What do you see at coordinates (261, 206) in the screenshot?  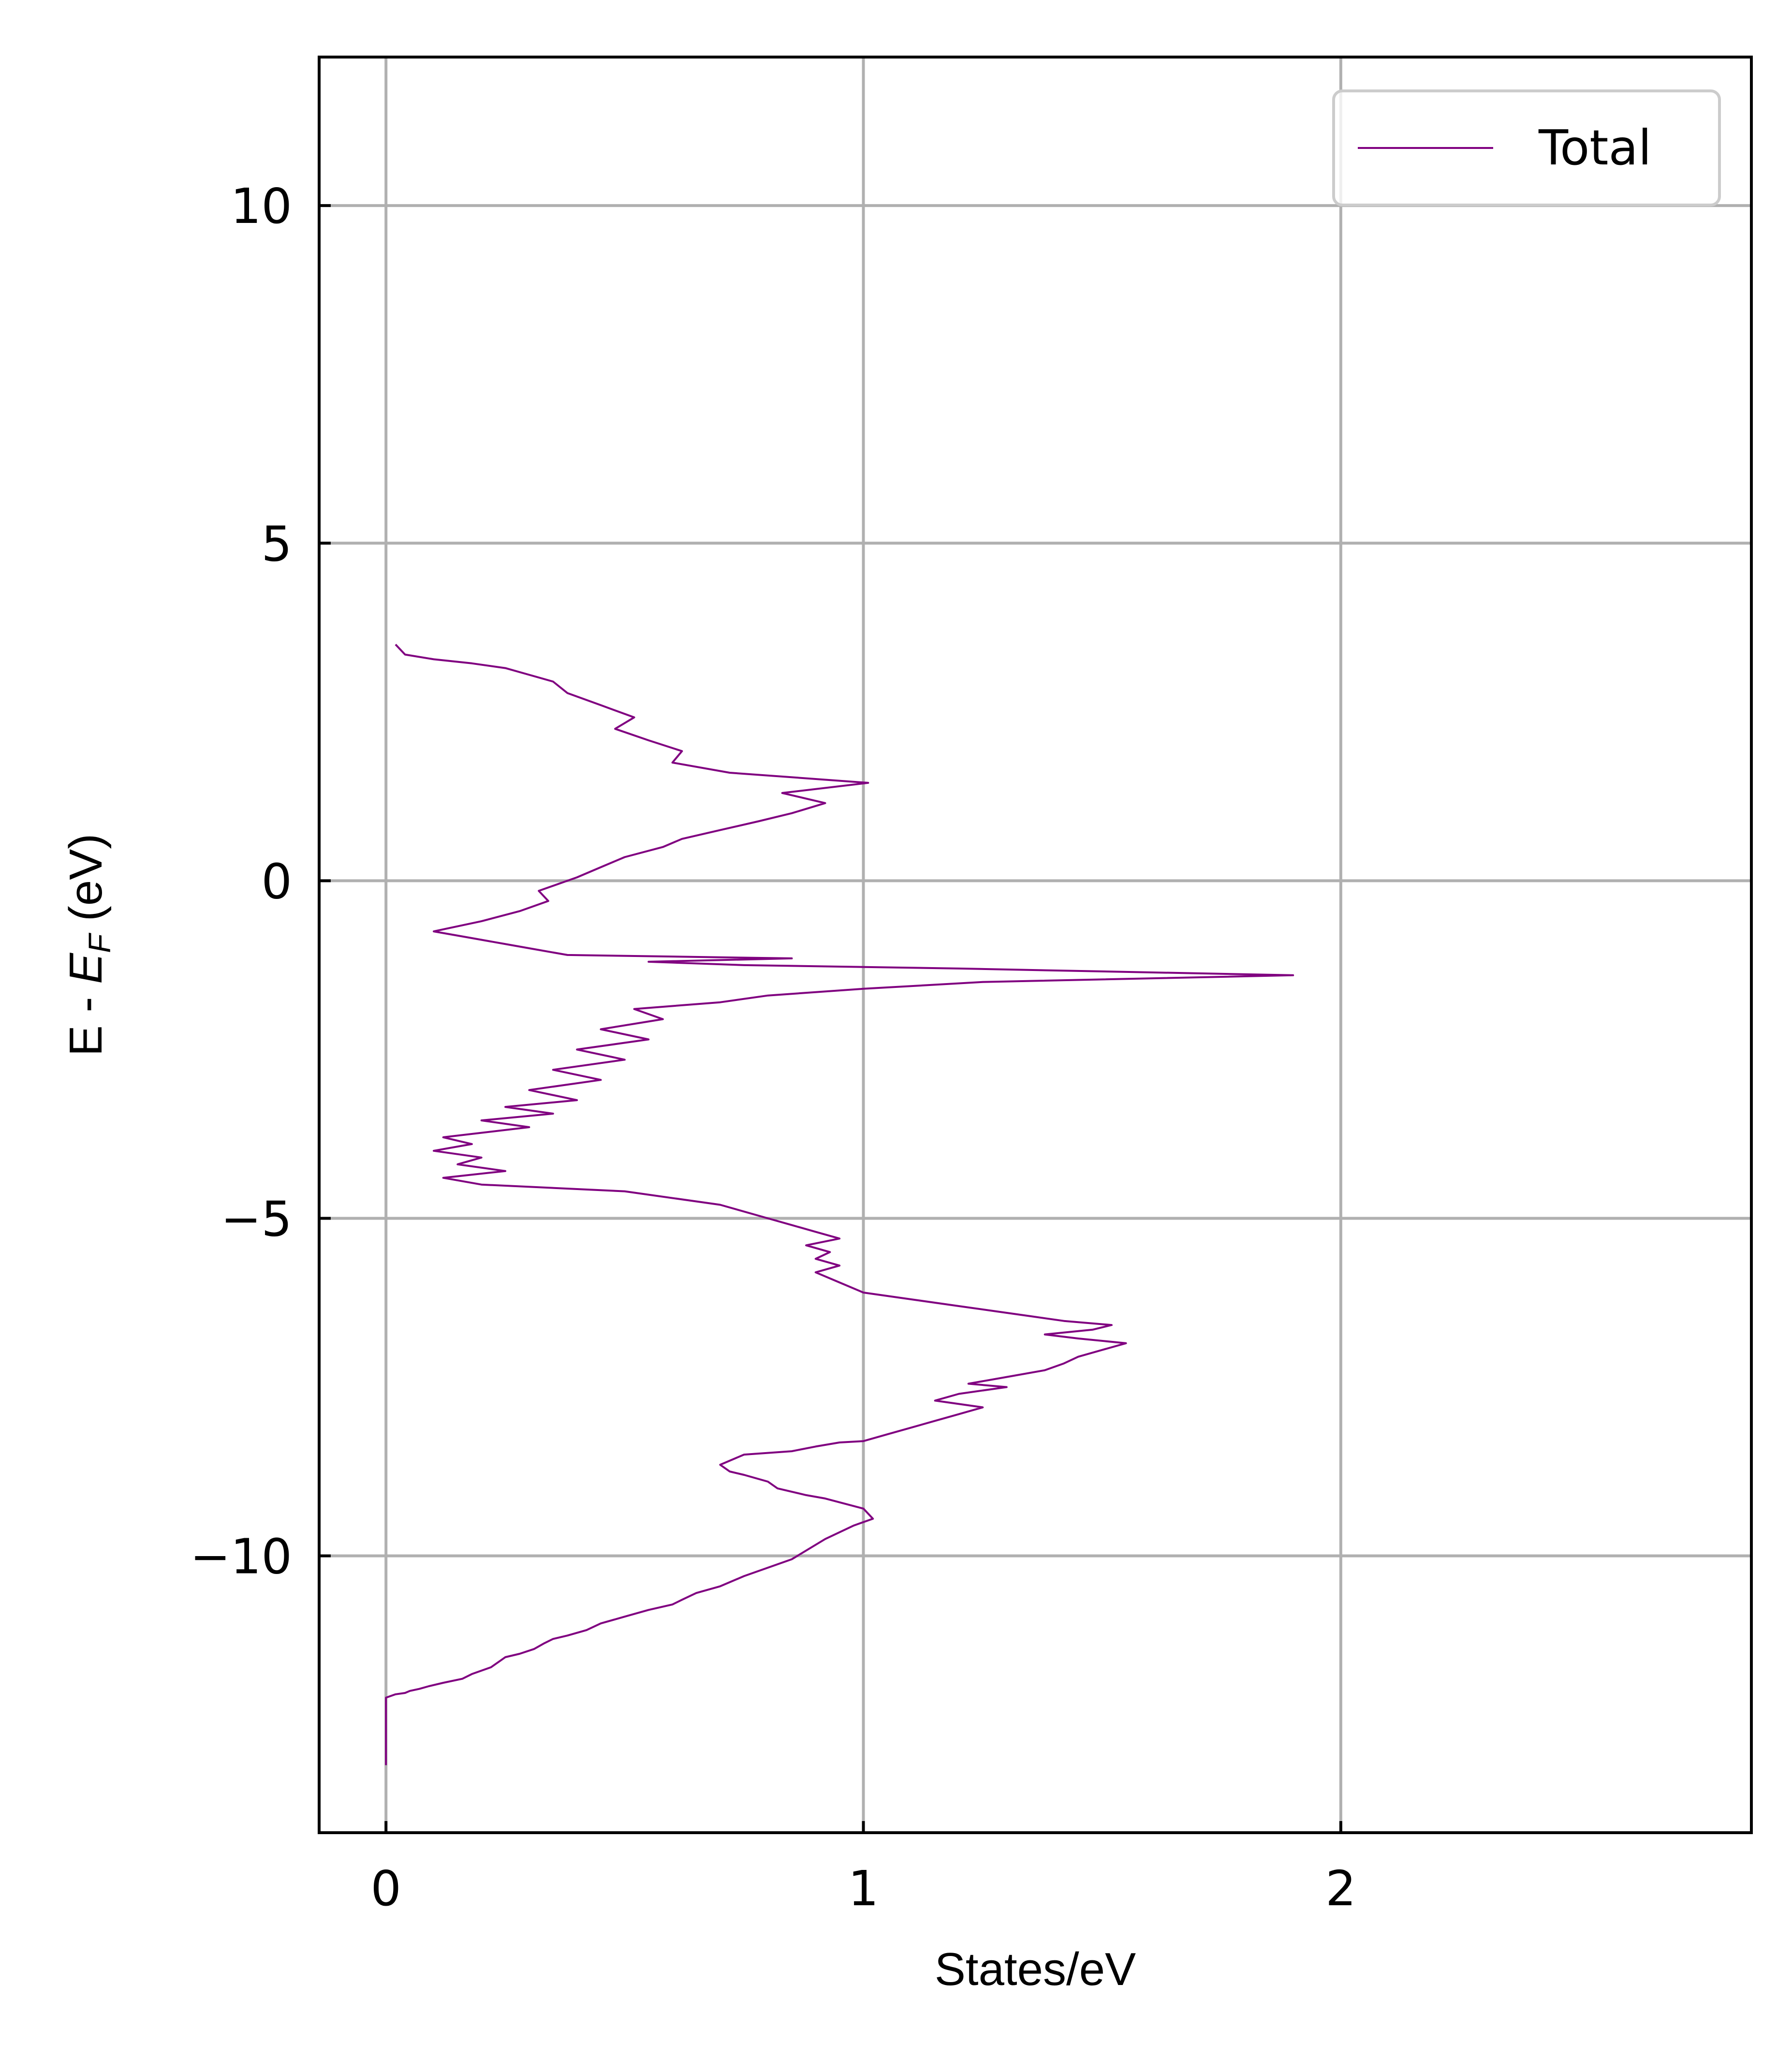 I see `y-tick-label: 10` at bounding box center [261, 206].